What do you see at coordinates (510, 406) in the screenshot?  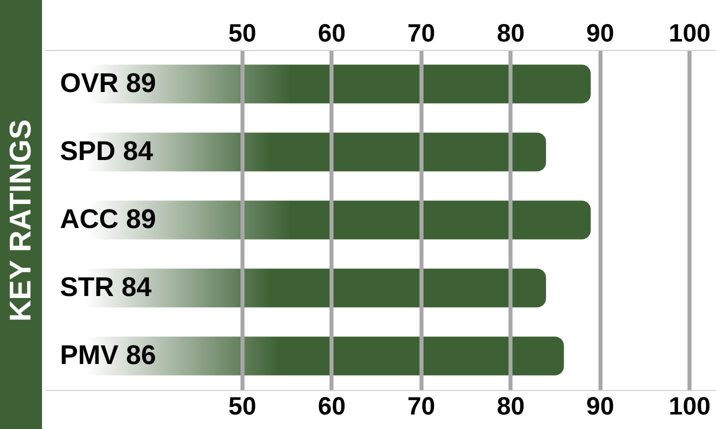 I see `x2-tick-label: 80` at bounding box center [510, 406].